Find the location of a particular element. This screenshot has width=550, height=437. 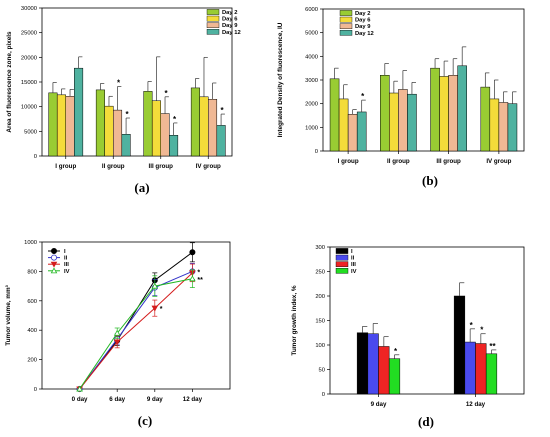

y-tick-label: 50 is located at coordinates (322, 371).